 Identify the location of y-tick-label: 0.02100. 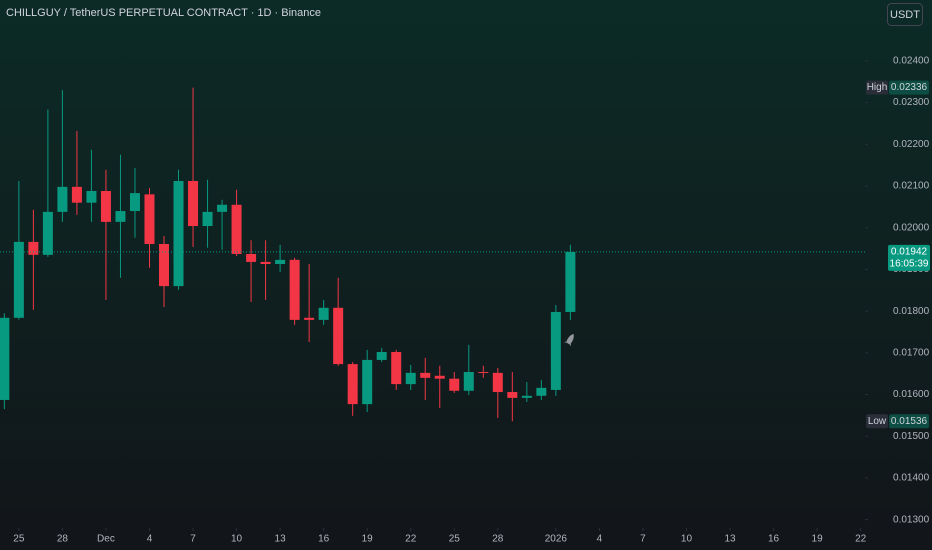
(911, 186).